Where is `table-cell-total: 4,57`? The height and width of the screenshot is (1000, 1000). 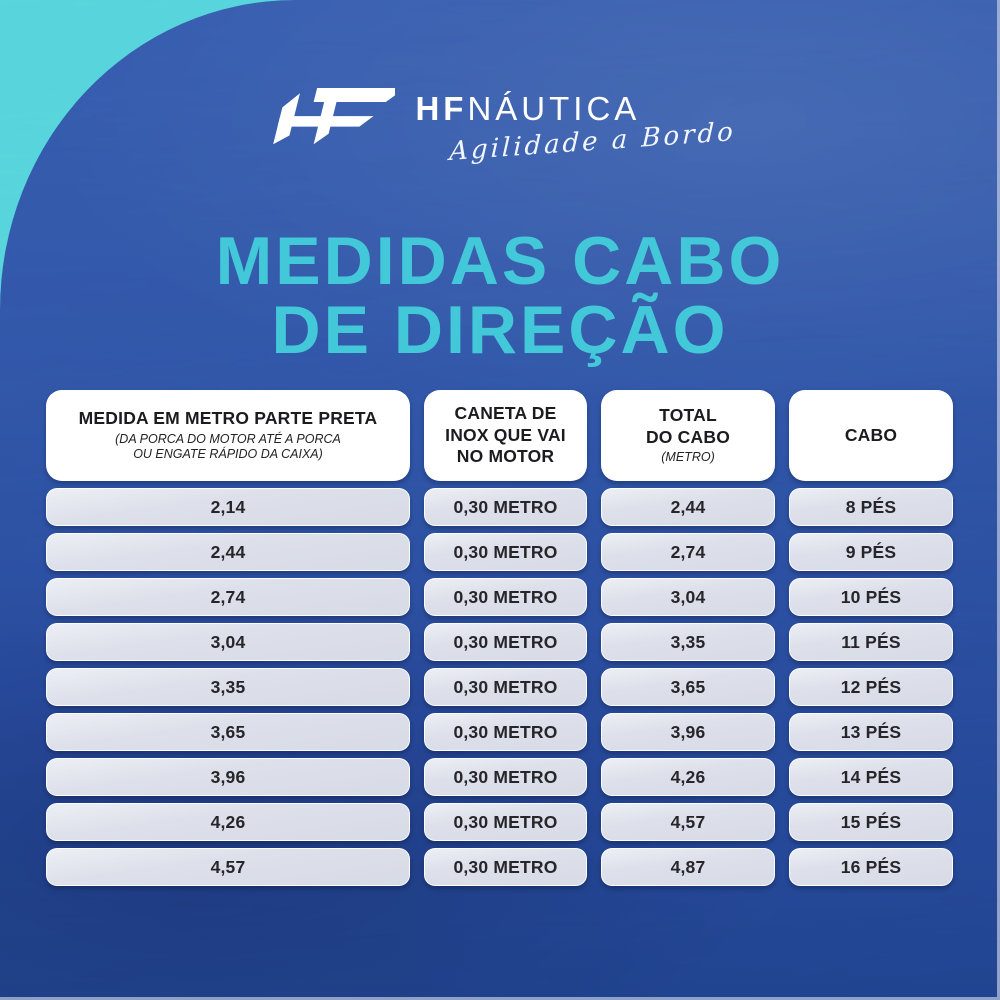
table-cell-total: 4,57 is located at coordinates (688, 822).